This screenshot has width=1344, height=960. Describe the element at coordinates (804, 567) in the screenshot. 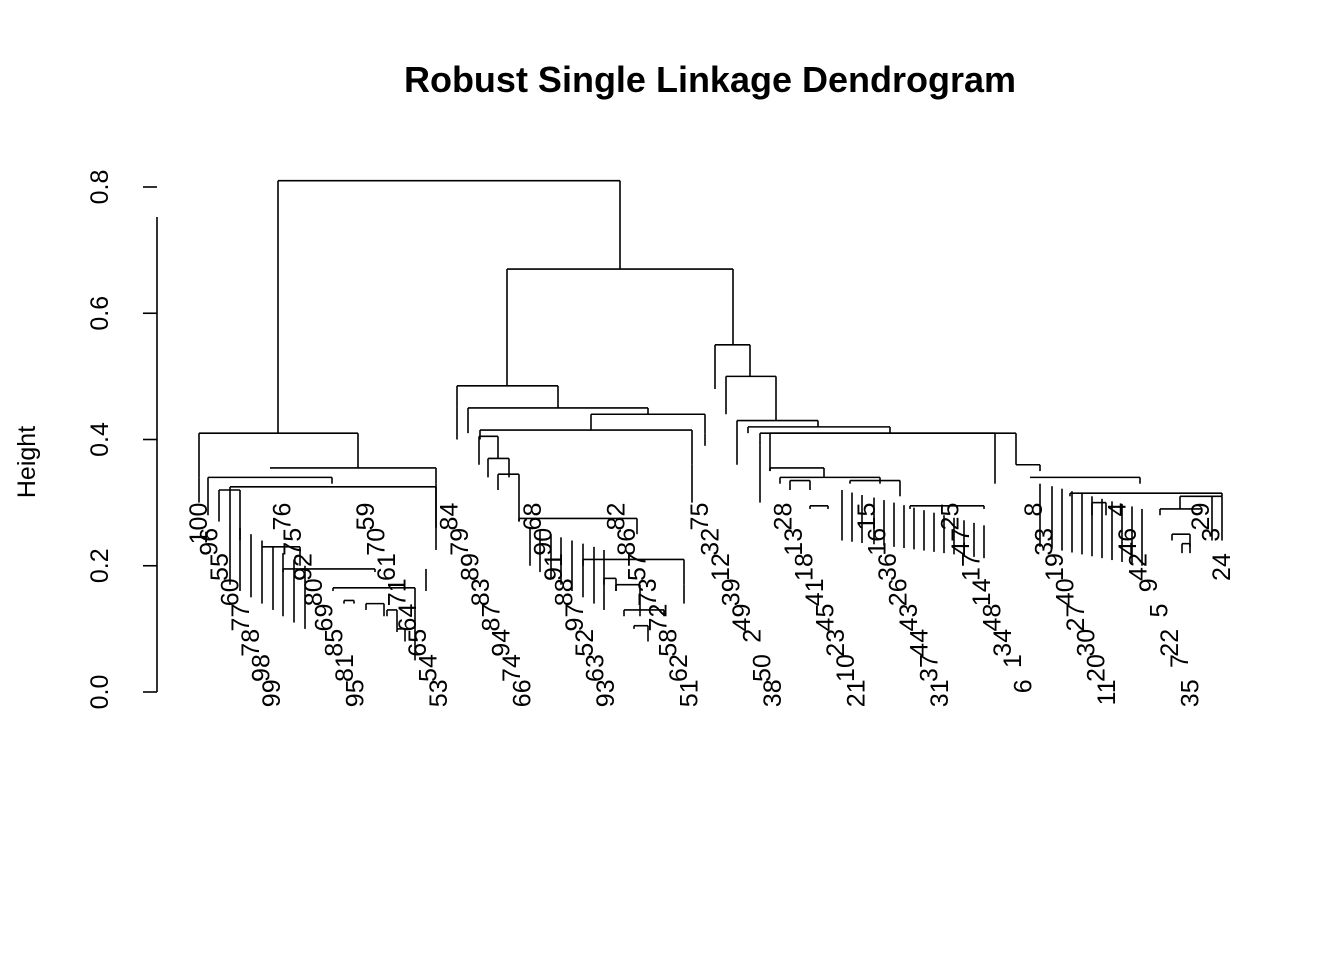

I see `leaf-label: 18` at that location.